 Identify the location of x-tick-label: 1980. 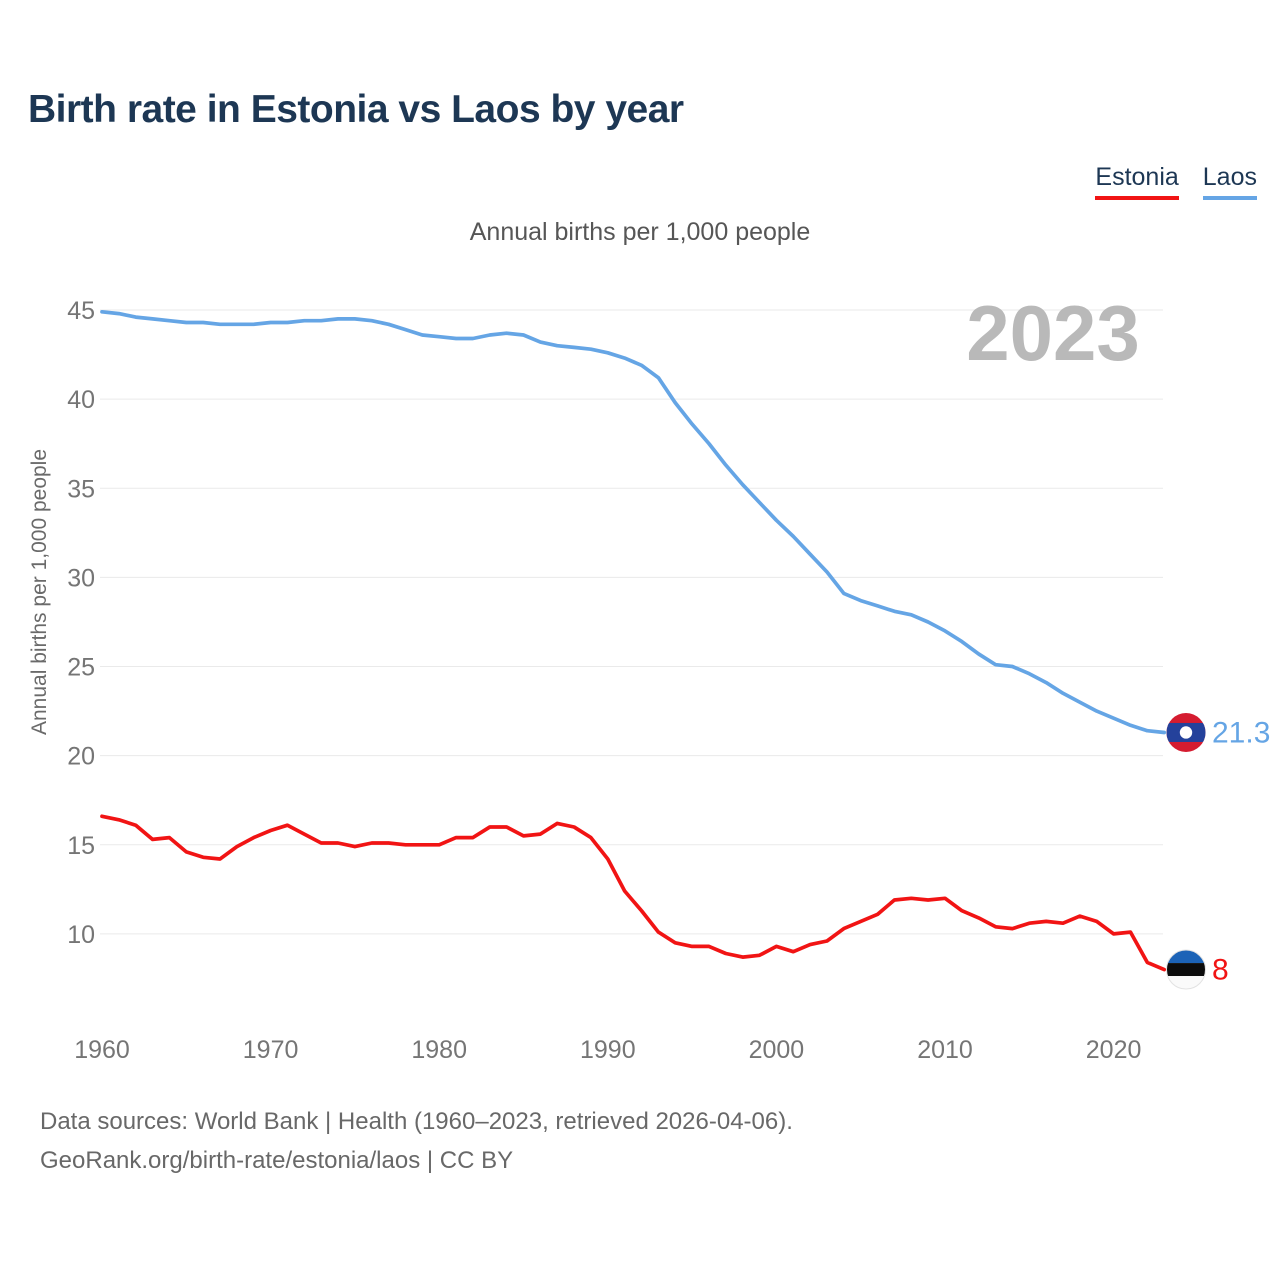
(439, 1050).